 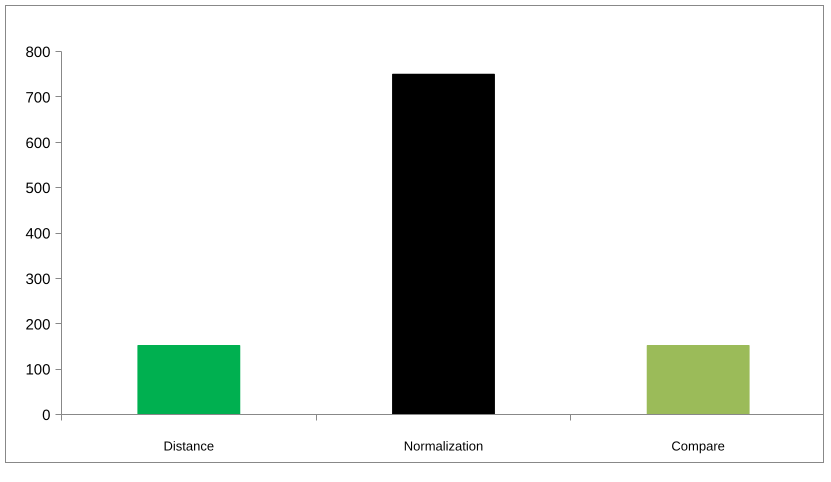 What do you see at coordinates (38, 234) in the screenshot?
I see `y-tick-label: 400` at bounding box center [38, 234].